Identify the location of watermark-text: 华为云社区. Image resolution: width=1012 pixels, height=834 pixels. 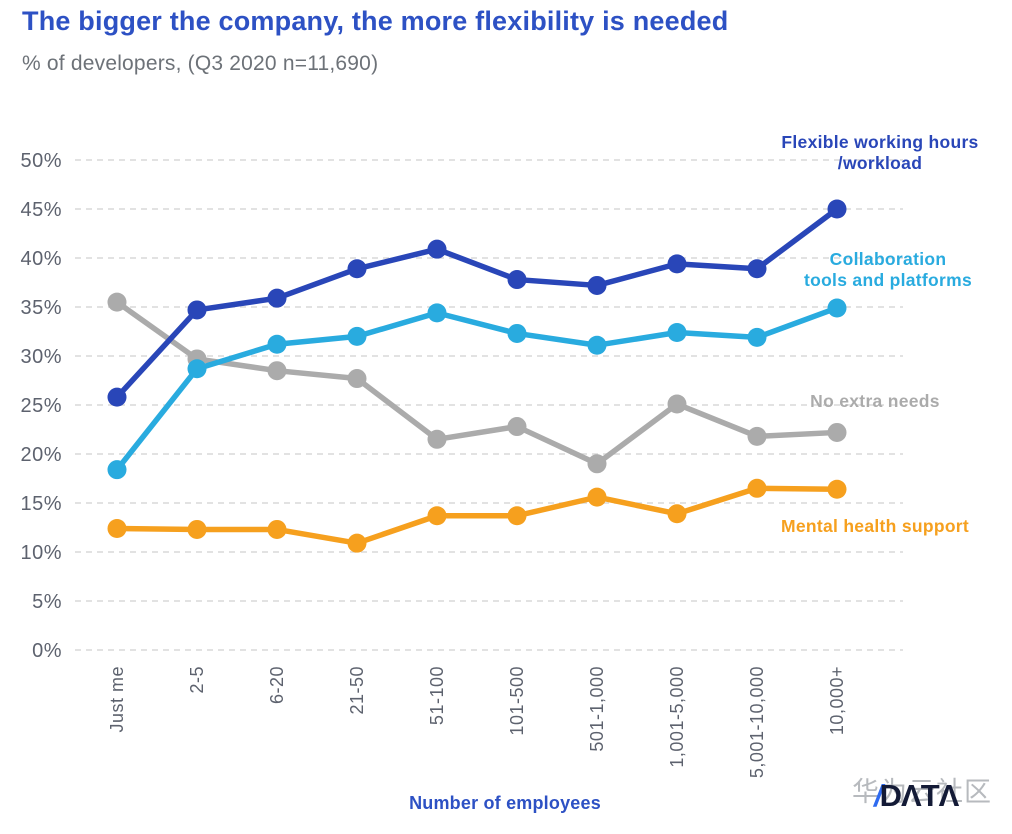
(922, 792).